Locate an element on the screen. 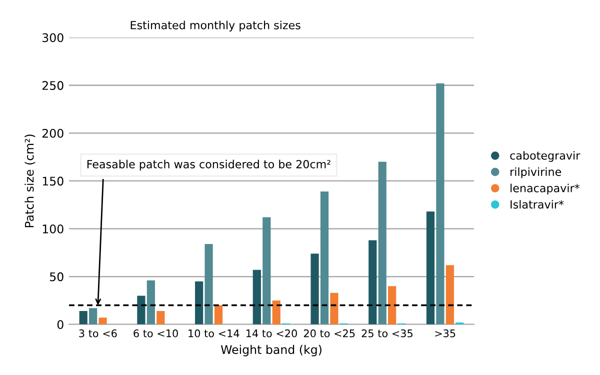  y-tick-label: 150 is located at coordinates (53, 181).